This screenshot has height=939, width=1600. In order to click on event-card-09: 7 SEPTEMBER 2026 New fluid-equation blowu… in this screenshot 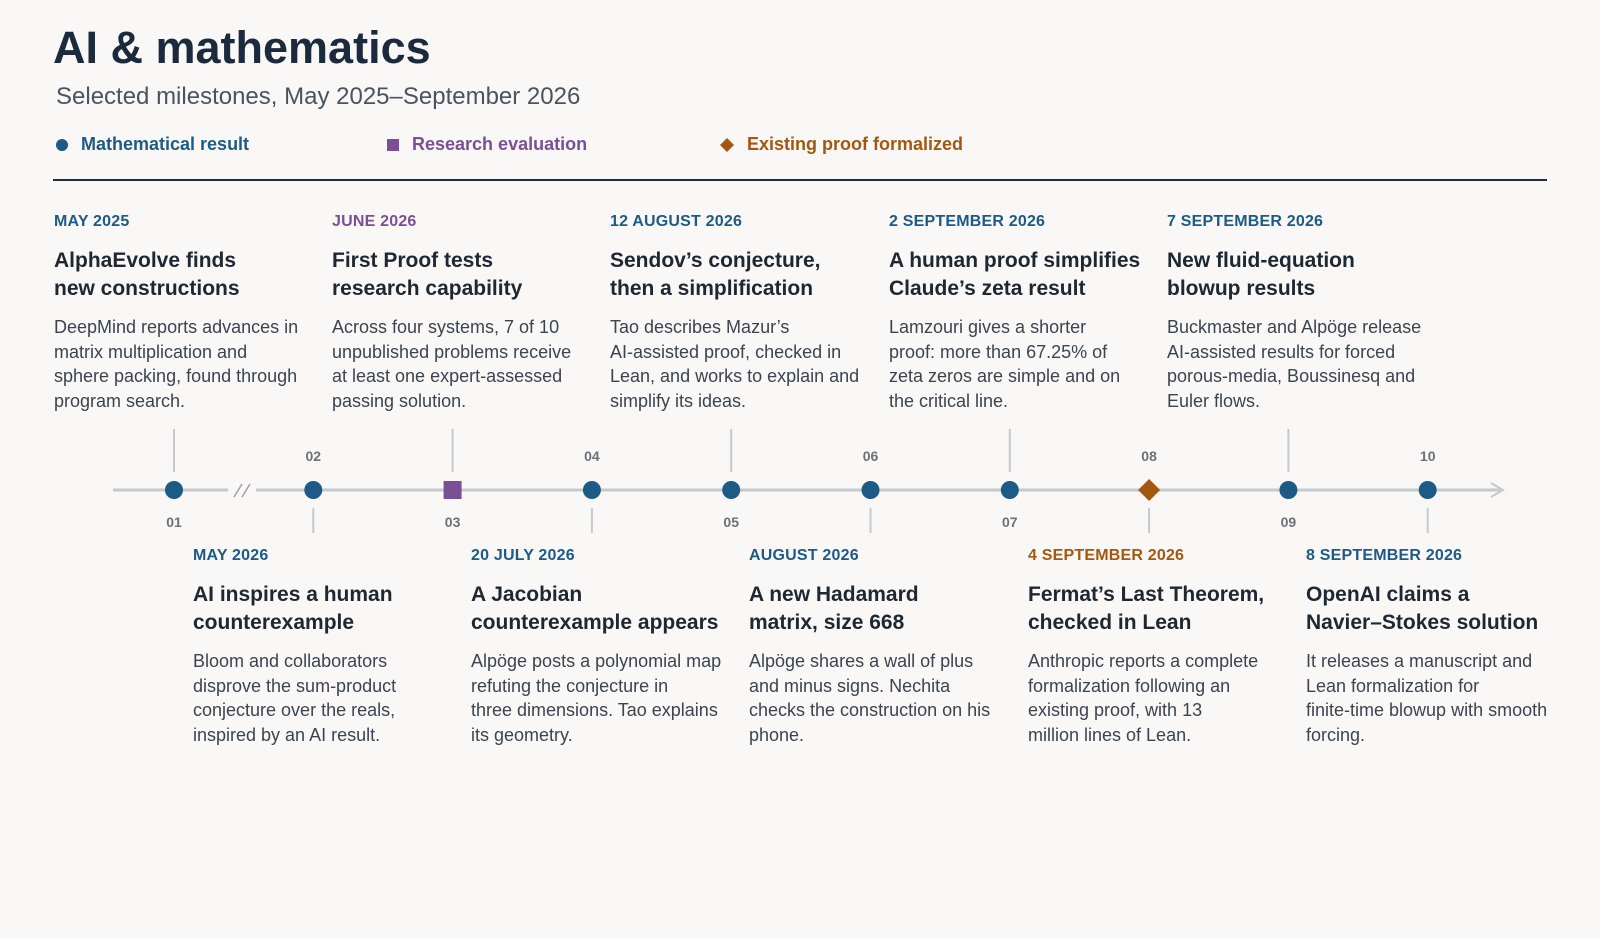, I will do `click(1302, 312)`.